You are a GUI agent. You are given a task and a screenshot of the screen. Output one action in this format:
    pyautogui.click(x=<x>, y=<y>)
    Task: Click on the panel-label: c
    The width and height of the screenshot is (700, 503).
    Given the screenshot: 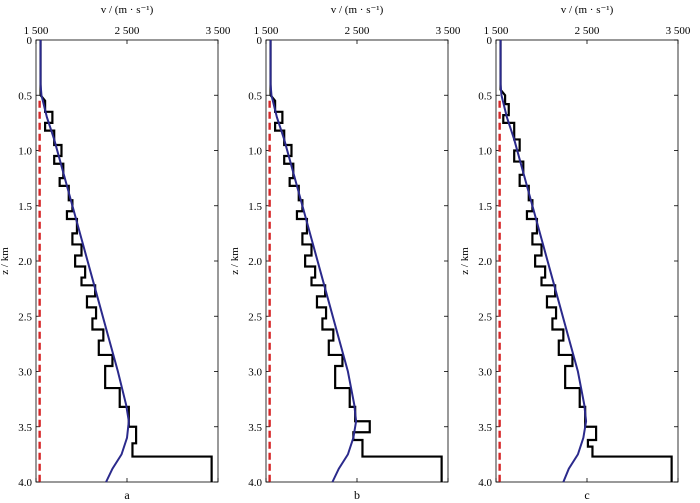 What is the action you would take?
    pyautogui.click(x=586, y=495)
    